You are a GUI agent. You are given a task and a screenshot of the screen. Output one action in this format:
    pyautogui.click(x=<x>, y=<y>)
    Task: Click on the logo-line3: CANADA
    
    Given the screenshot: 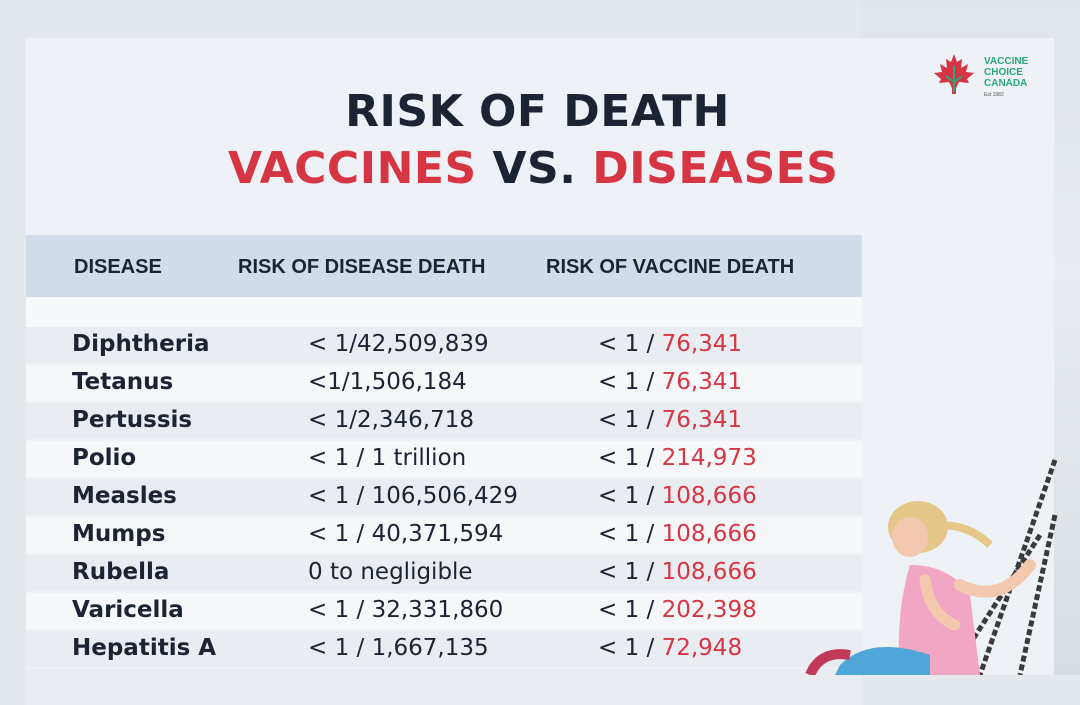 What is the action you would take?
    pyautogui.click(x=1006, y=83)
    